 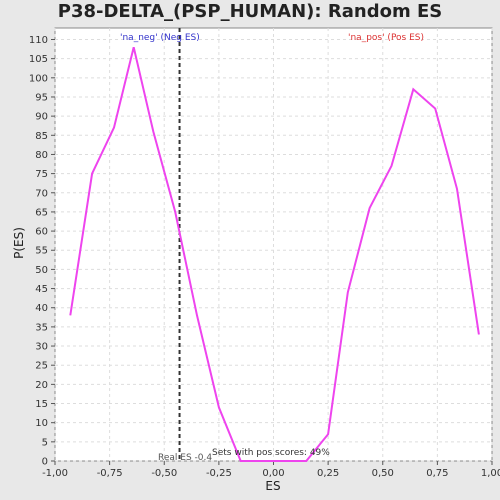 What do you see at coordinates (38, 78) in the screenshot?
I see `y-tick-label: 100` at bounding box center [38, 78].